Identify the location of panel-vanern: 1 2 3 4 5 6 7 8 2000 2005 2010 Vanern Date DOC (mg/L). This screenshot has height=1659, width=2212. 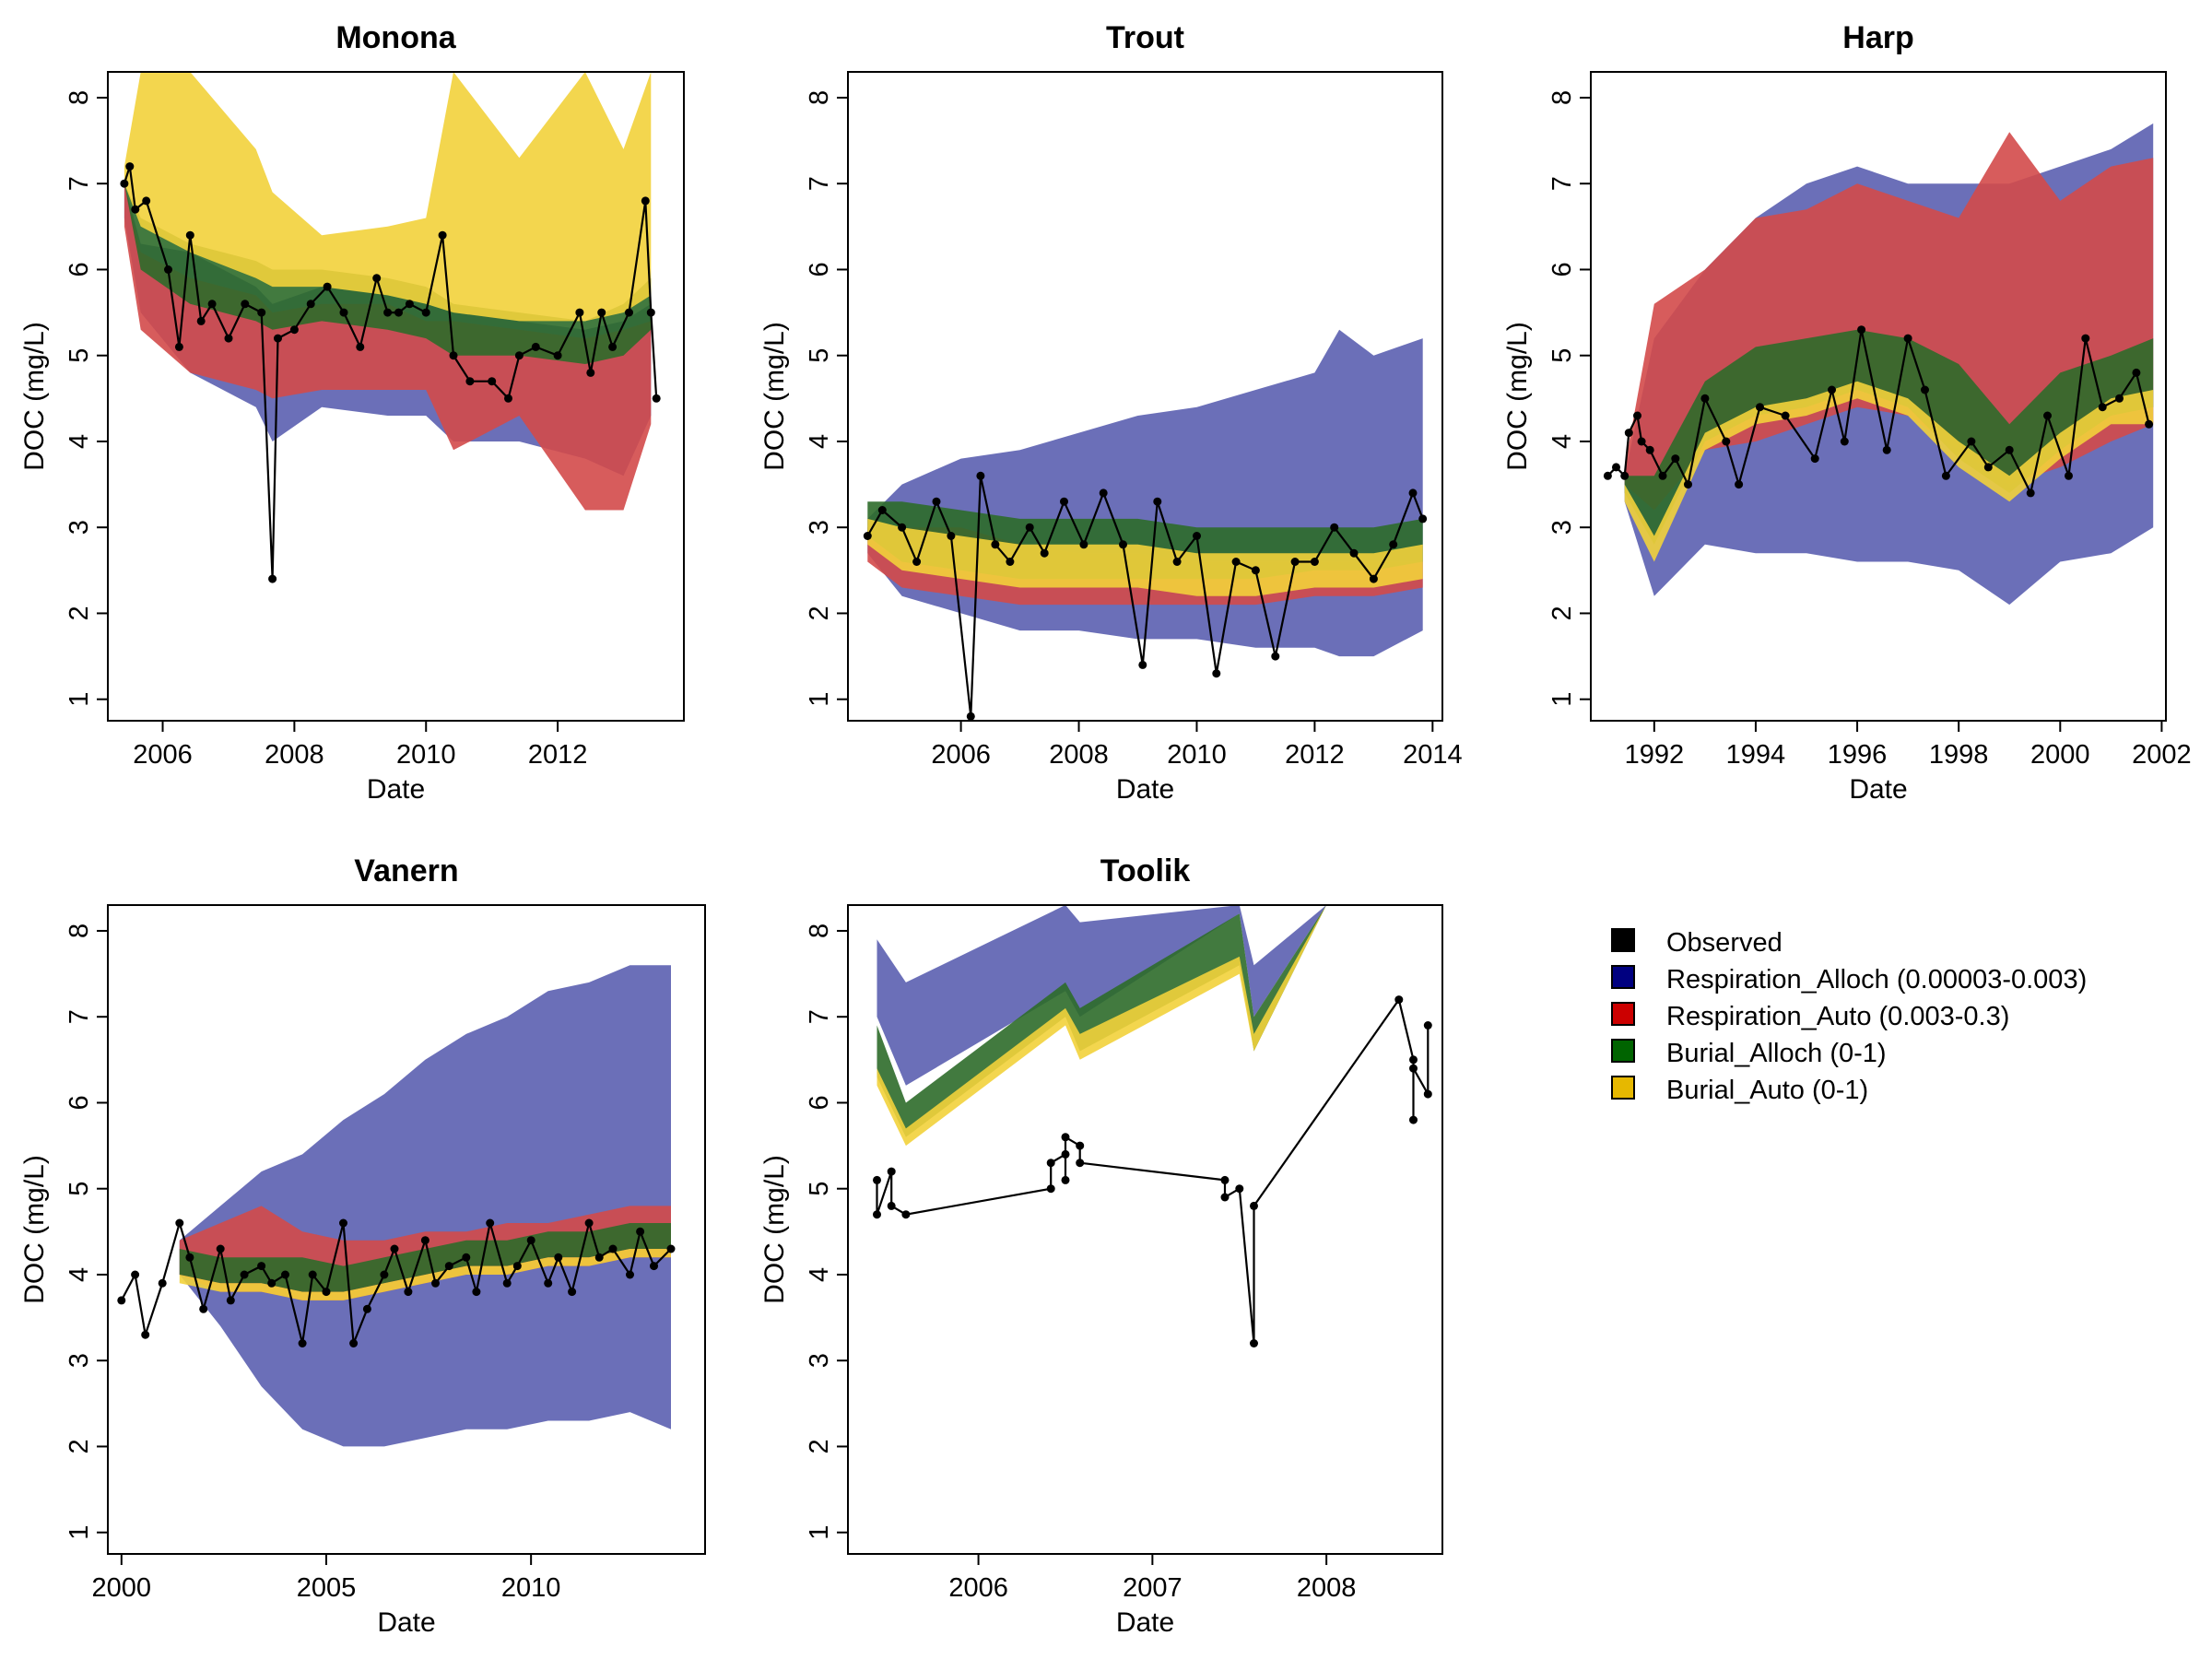
(362, 1245).